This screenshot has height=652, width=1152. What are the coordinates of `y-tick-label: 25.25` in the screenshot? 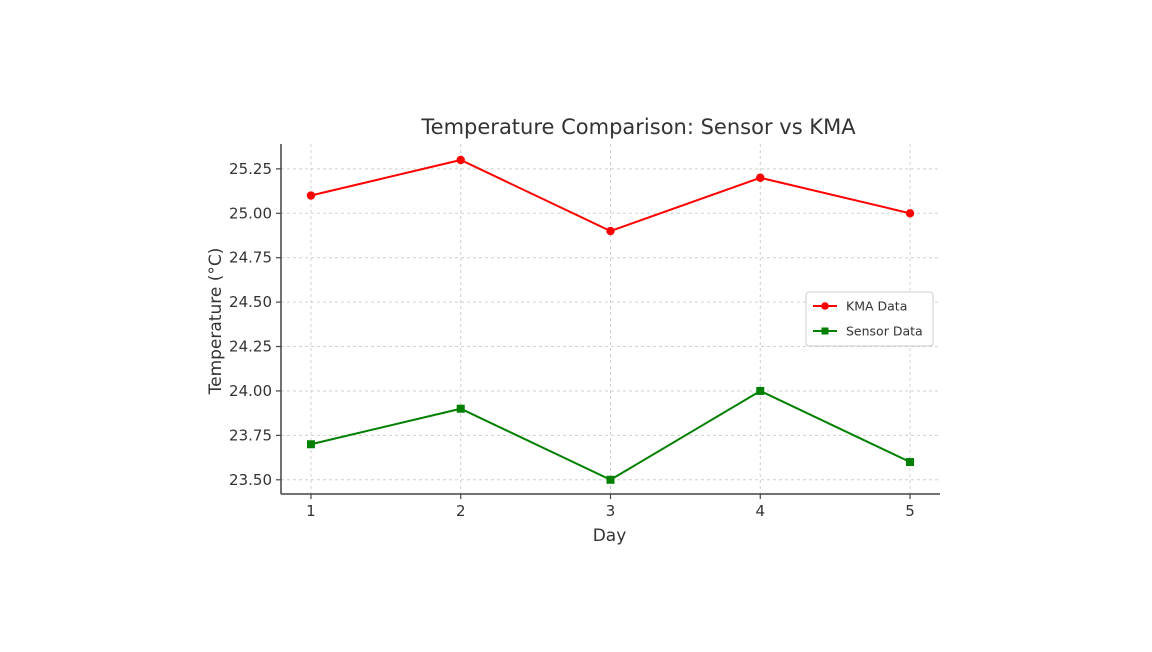 It's located at (250, 169).